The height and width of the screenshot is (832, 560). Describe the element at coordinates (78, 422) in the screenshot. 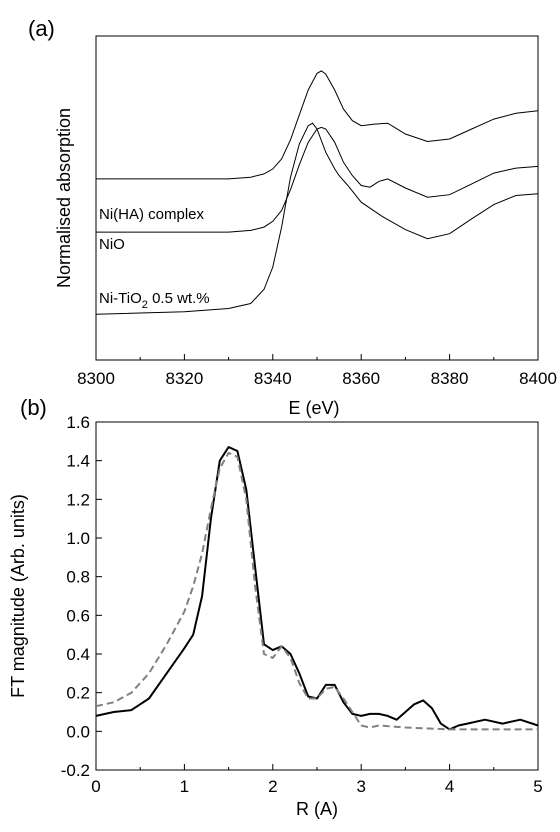

I see `ft-tick-label-9: 1.6` at that location.